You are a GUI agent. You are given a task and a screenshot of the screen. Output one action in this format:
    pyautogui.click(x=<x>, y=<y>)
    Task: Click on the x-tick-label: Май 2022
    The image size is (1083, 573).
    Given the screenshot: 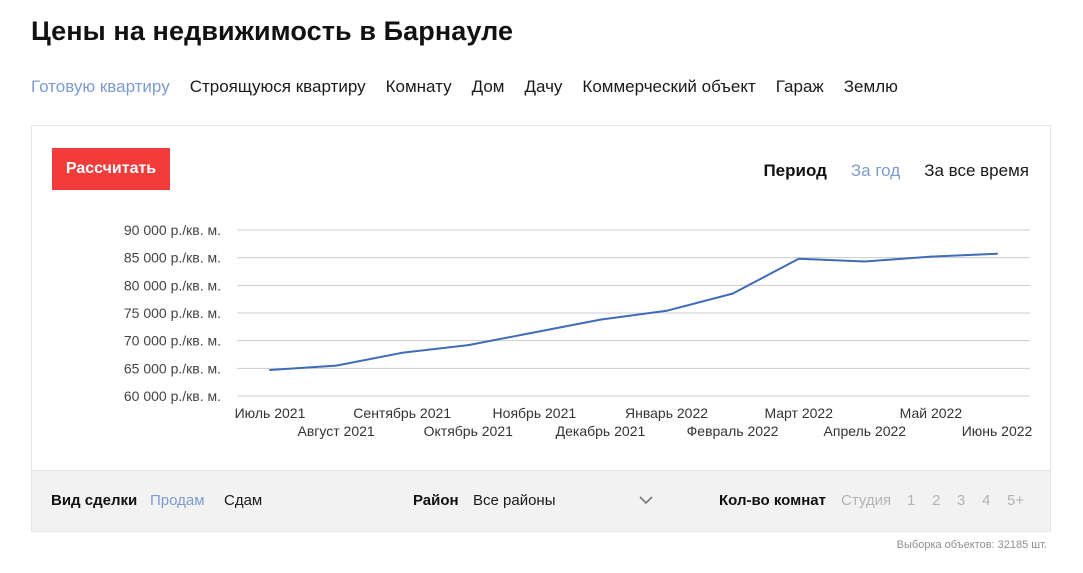 What is the action you would take?
    pyautogui.click(x=931, y=413)
    